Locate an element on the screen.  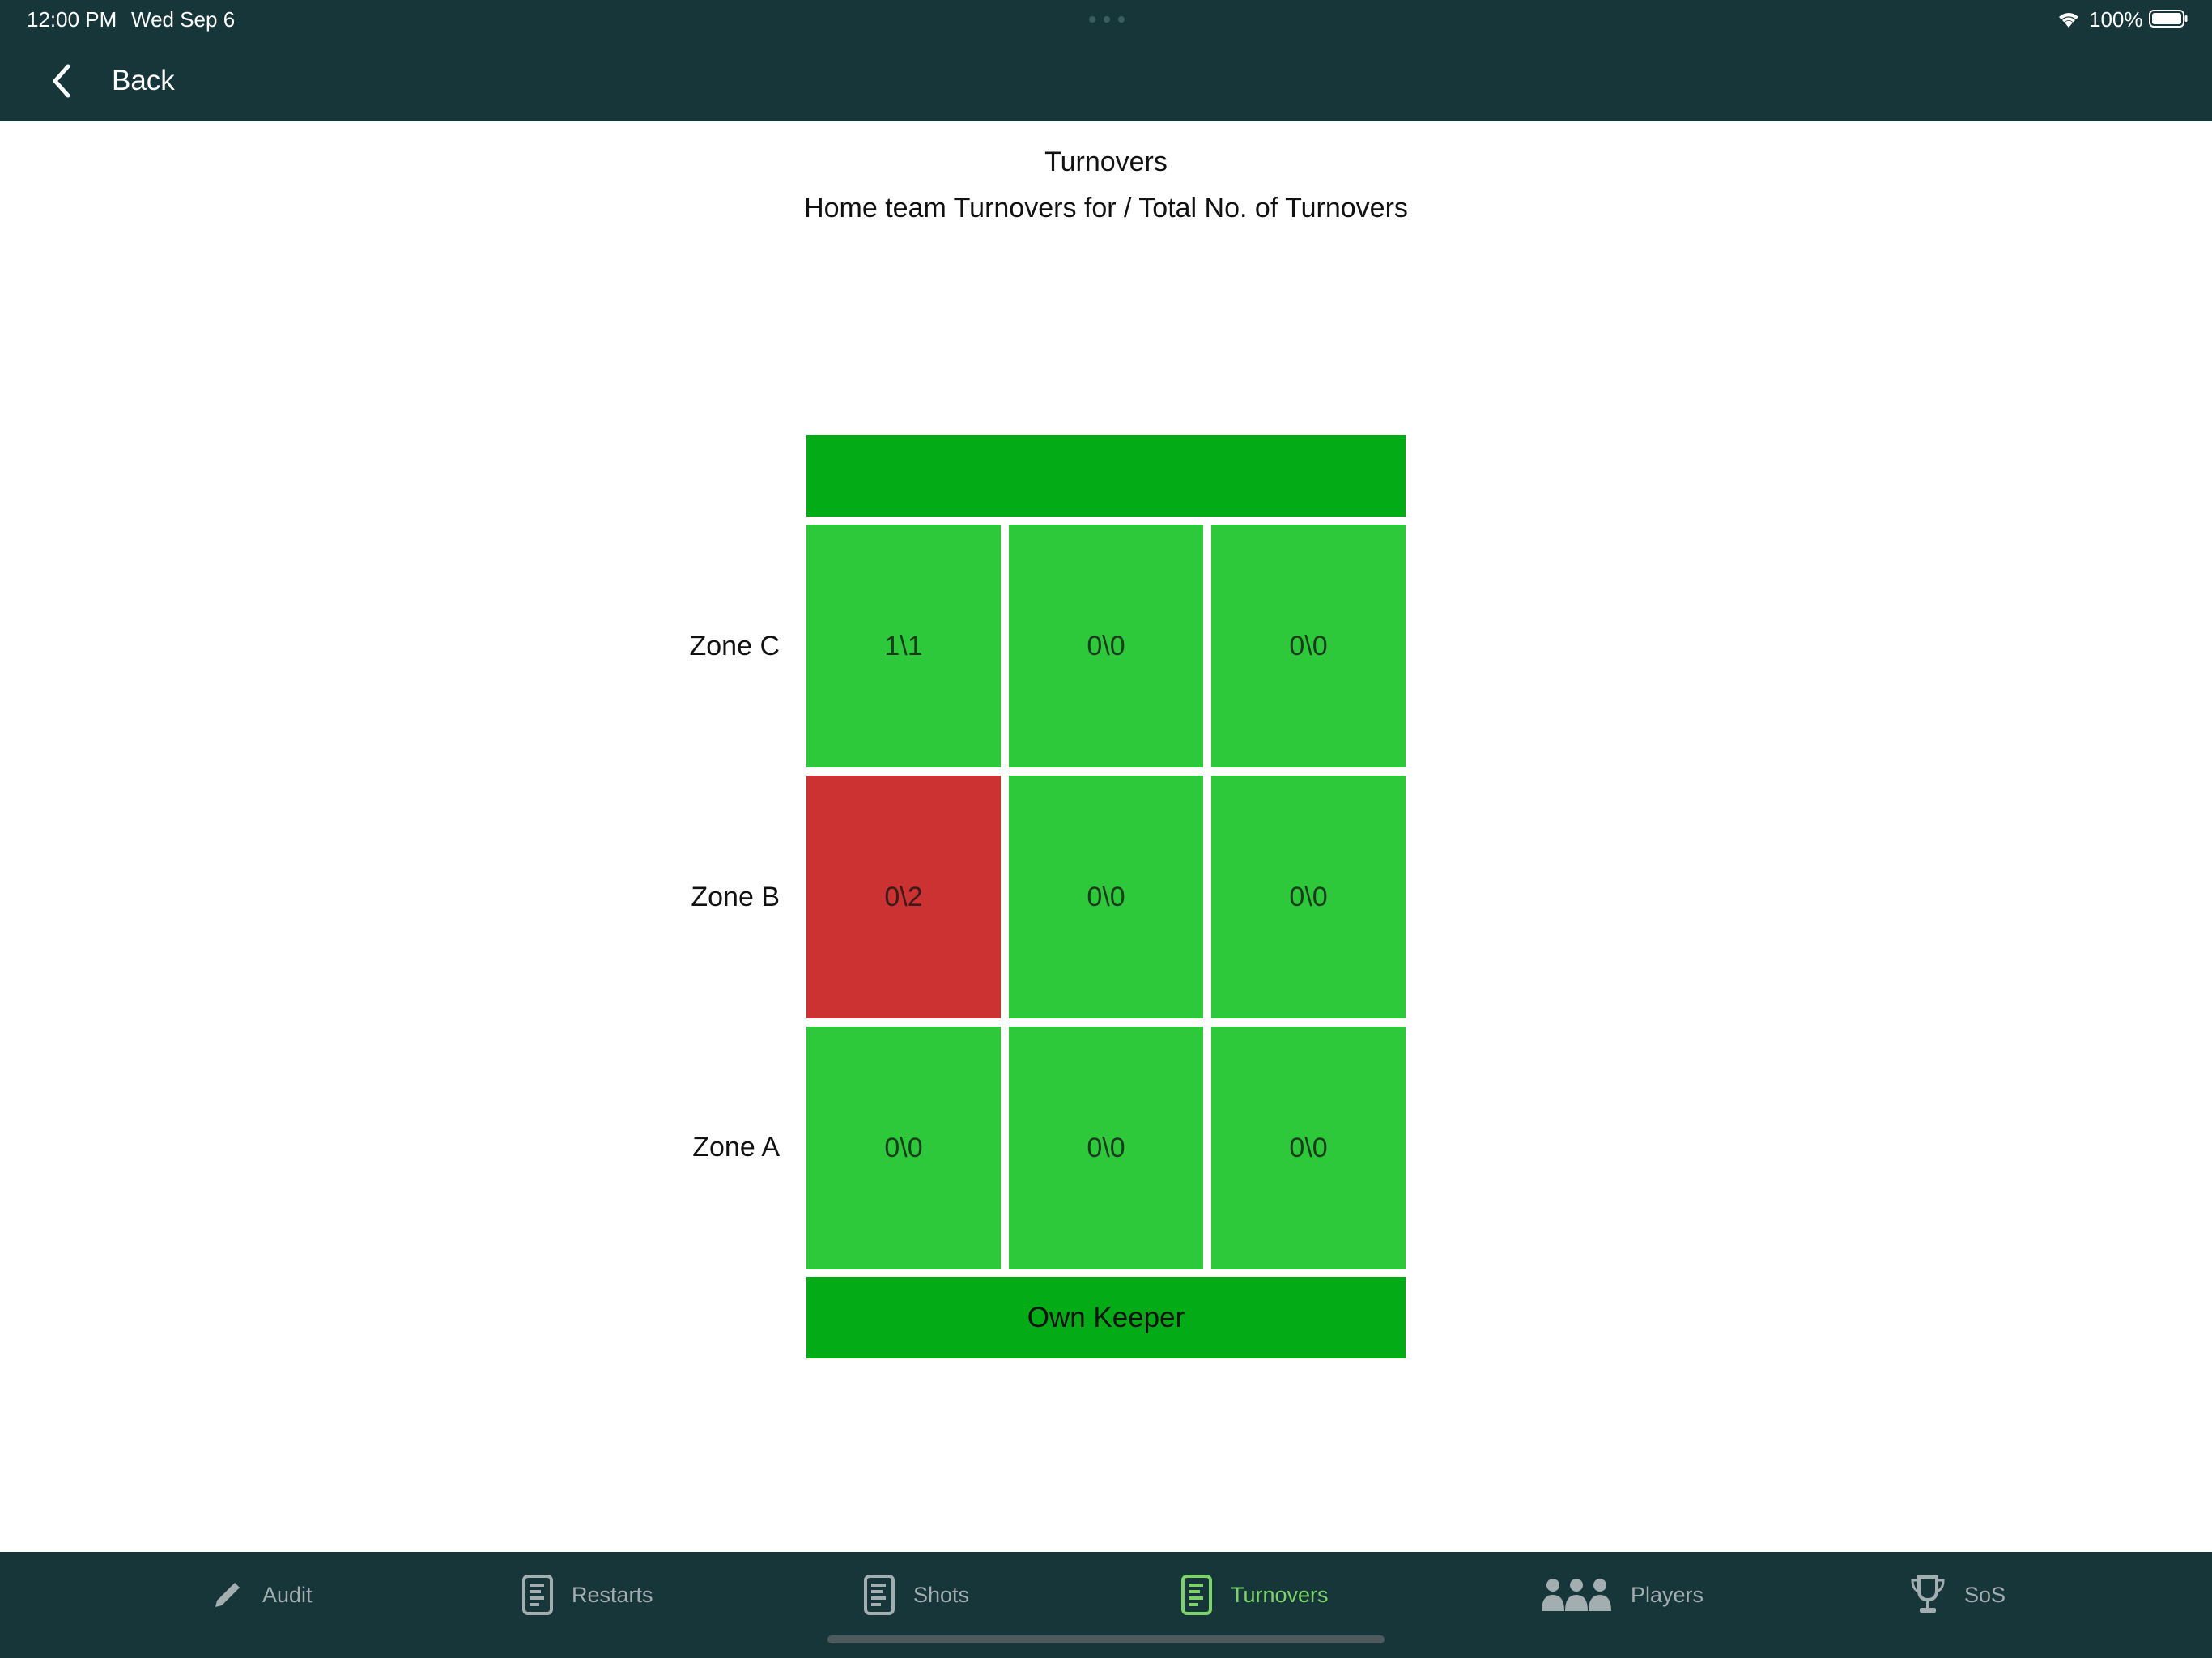
own-keeper-bar: Own Keeper is located at coordinates (1106, 1317).